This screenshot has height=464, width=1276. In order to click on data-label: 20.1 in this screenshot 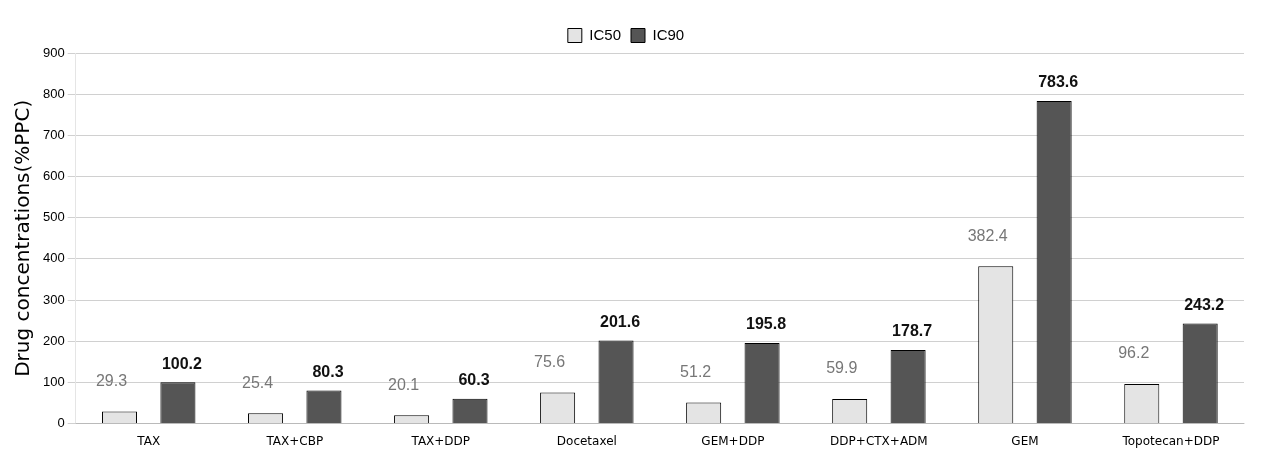, I will do `click(404, 384)`.